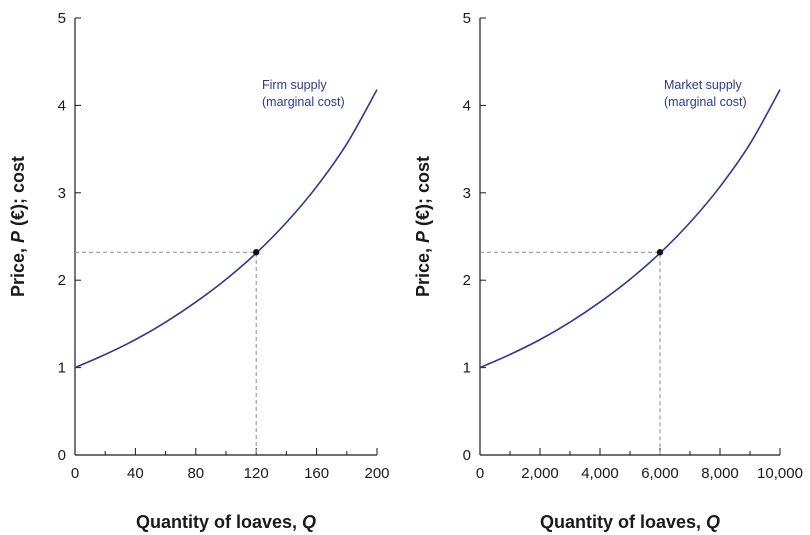  What do you see at coordinates (660, 473) in the screenshot?
I see `x-tick-label: 6,000` at bounding box center [660, 473].